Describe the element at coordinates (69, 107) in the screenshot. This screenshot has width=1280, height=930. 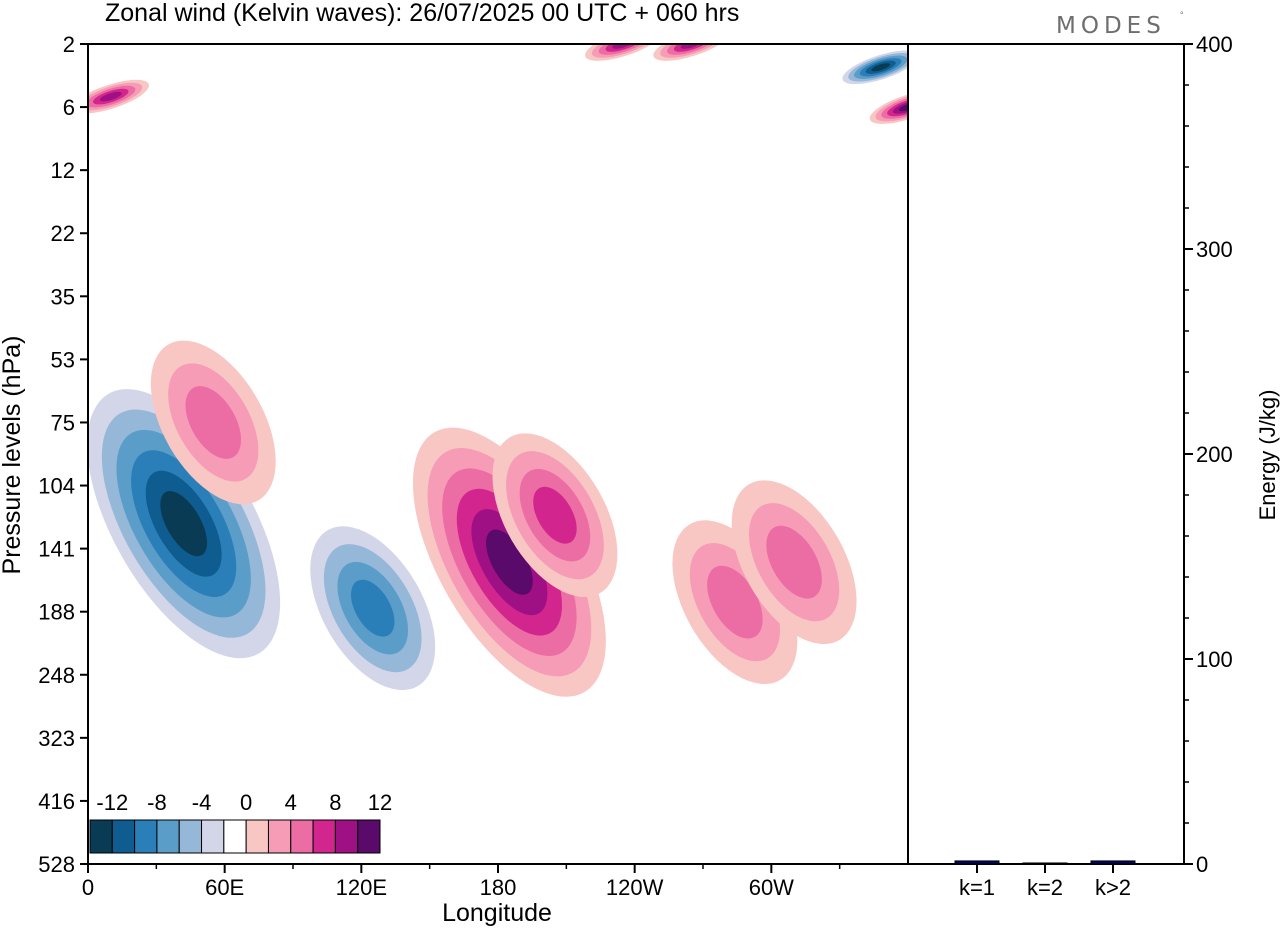
I see `pressure-tick-label: 6` at that location.